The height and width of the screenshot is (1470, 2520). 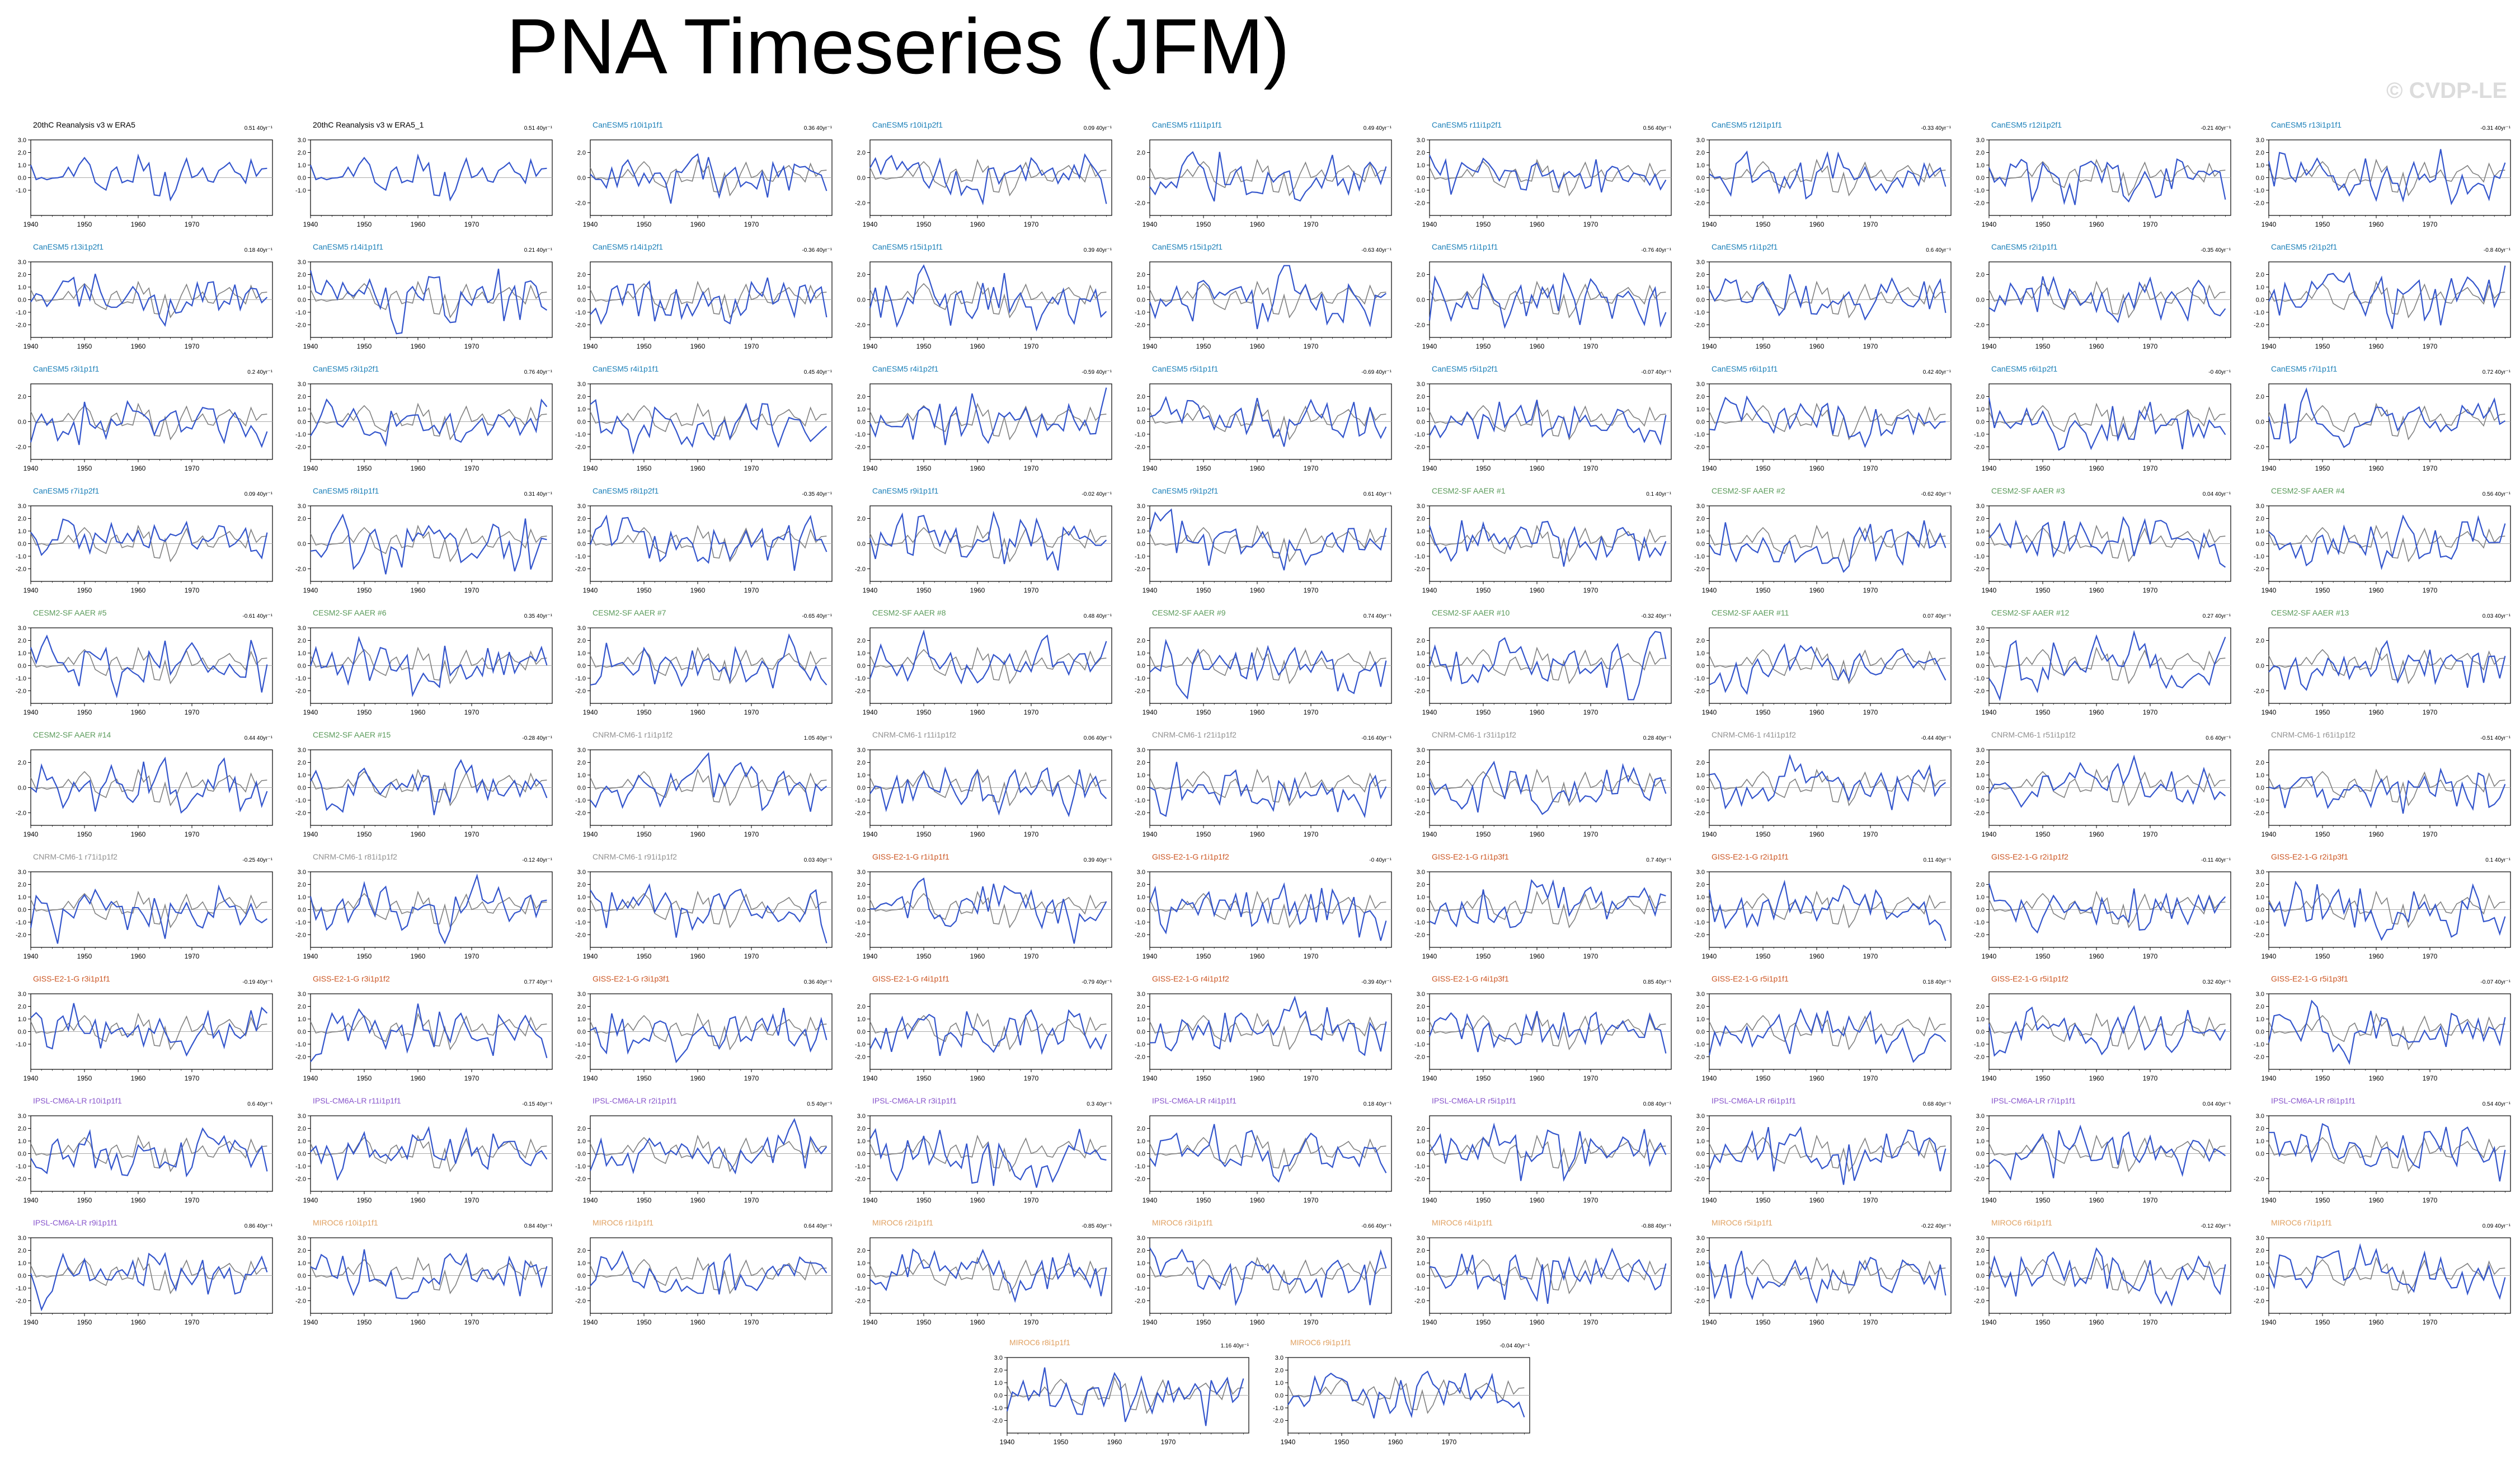 I want to click on panel-label: MIROC6 r9i1p1f1, so click(x=1320, y=1342).